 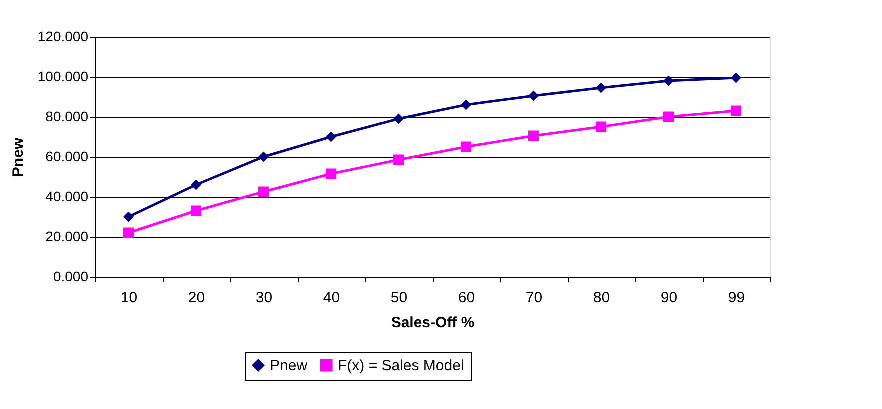 I want to click on x-tick-label: 40, so click(x=331, y=298).